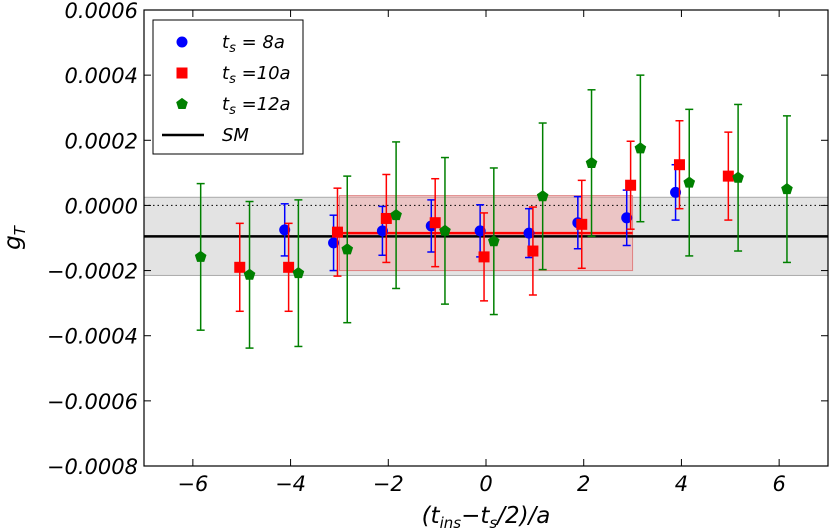 The image size is (830, 531). Describe the element at coordinates (582, 224) in the screenshot. I see `series-10a-point-7-marker` at that location.